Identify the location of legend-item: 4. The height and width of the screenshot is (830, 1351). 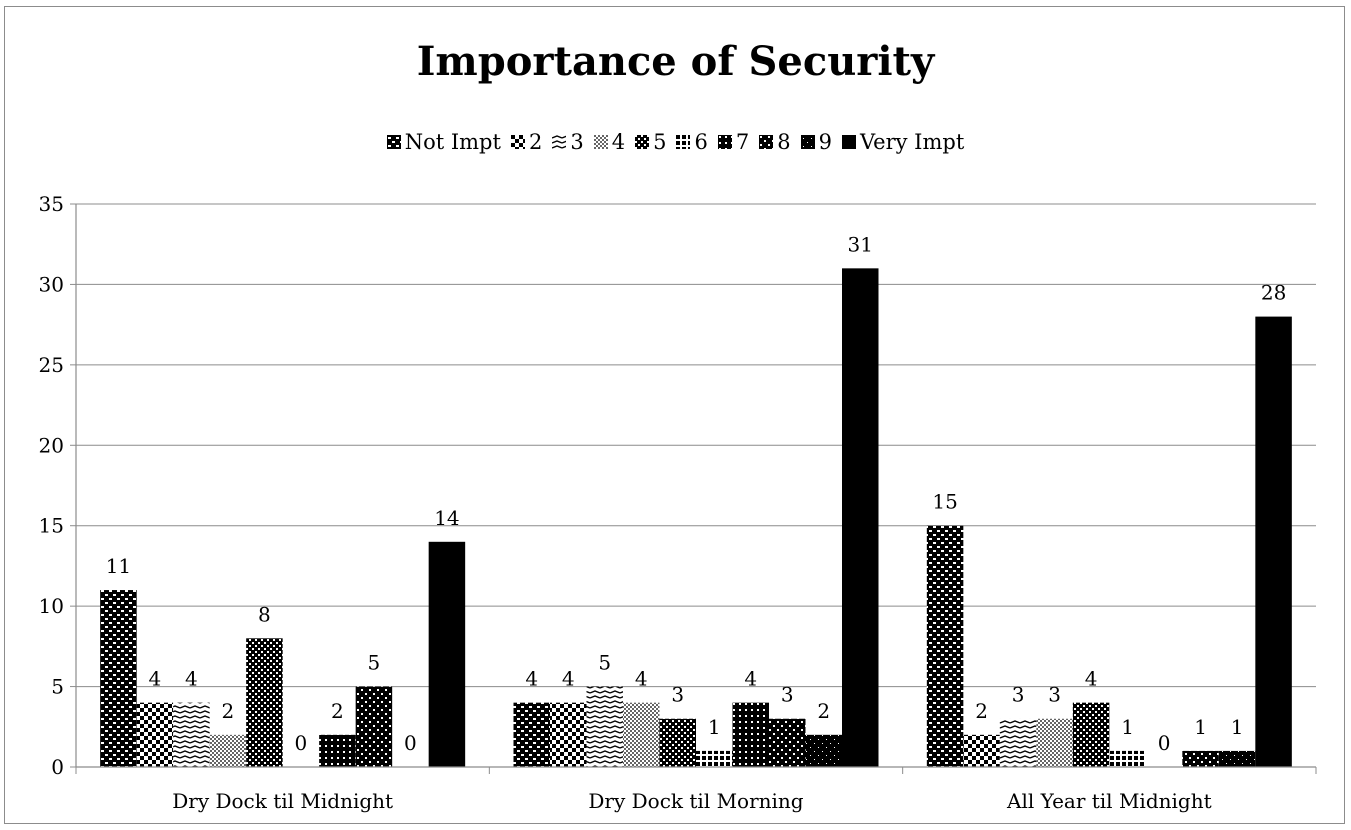
(609, 142).